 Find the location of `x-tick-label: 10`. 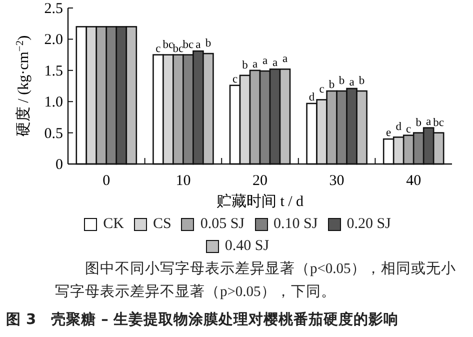

x-tick-label: 10 is located at coordinates (183, 181).